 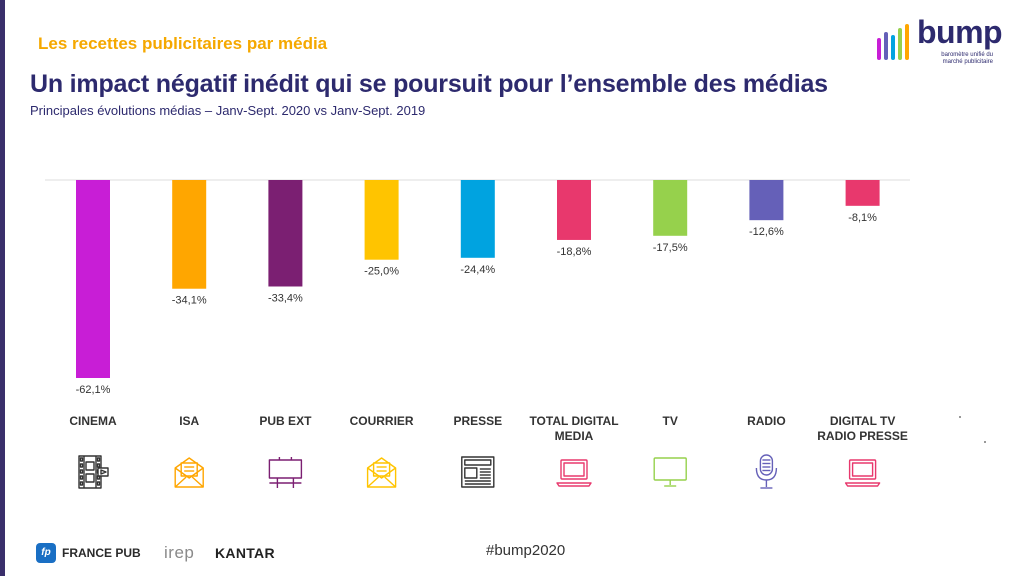 What do you see at coordinates (93, 472) in the screenshot?
I see `film-strip-icon` at bounding box center [93, 472].